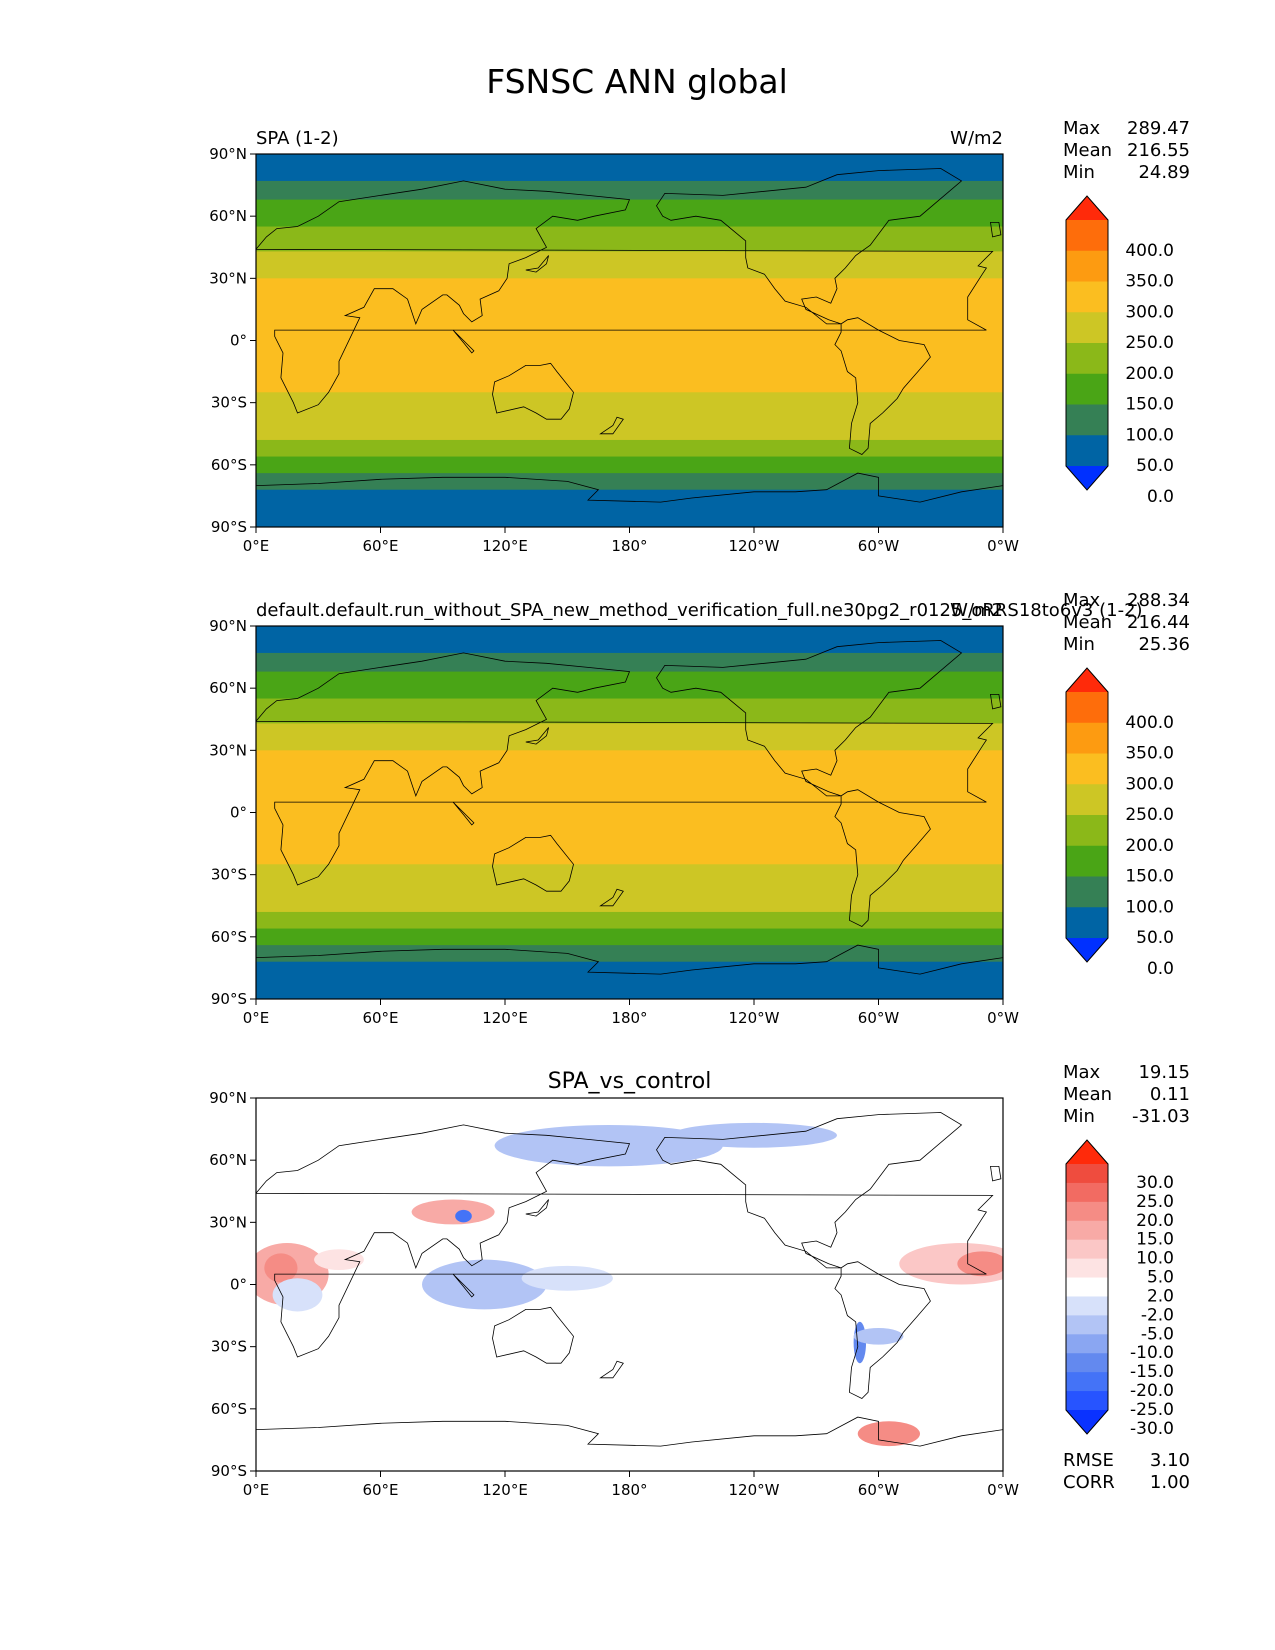 Image resolution: width=1275 pixels, height=1650 pixels. Describe the element at coordinates (1160, 1296) in the screenshot. I see `colorbar-label: 2.0` at that location.